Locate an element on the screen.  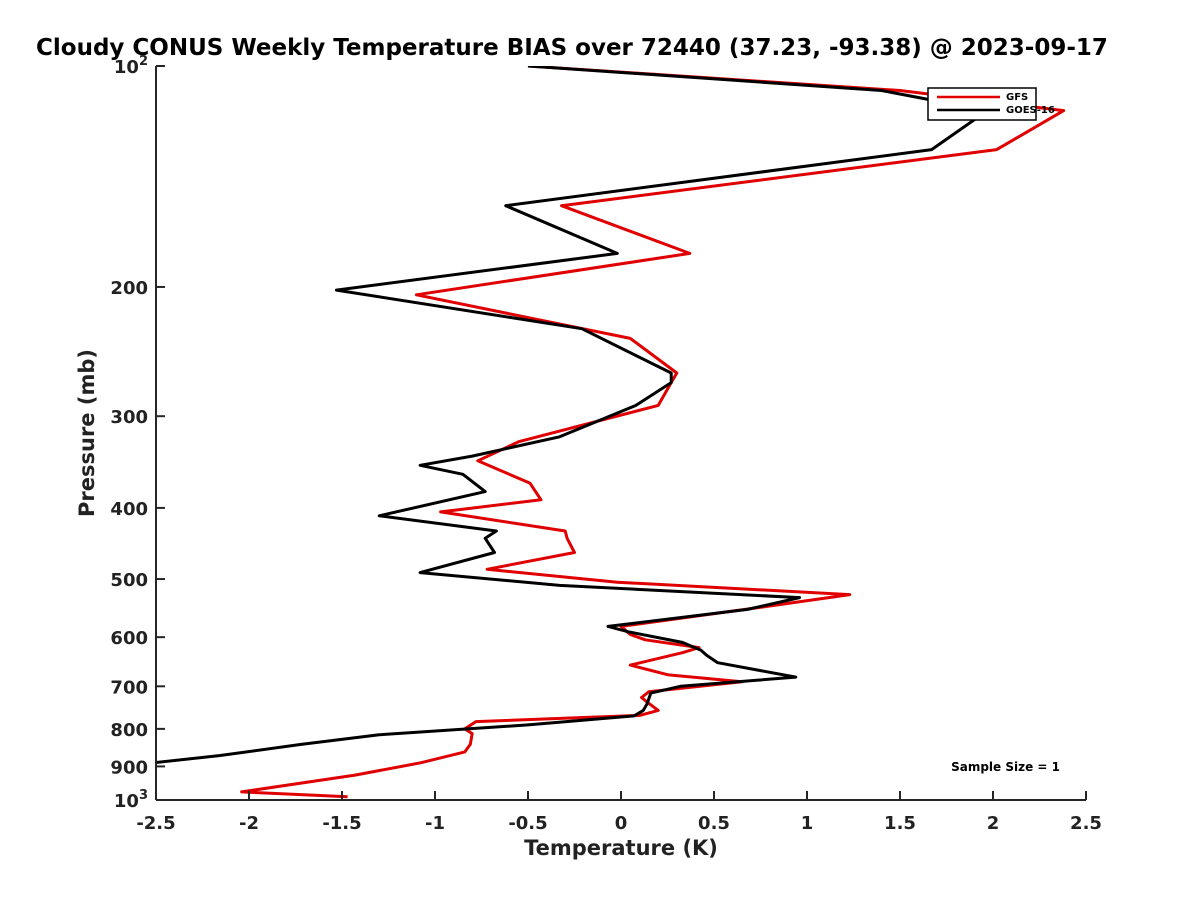
y-axis-label: Pressure (mb) is located at coordinates (87, 433).